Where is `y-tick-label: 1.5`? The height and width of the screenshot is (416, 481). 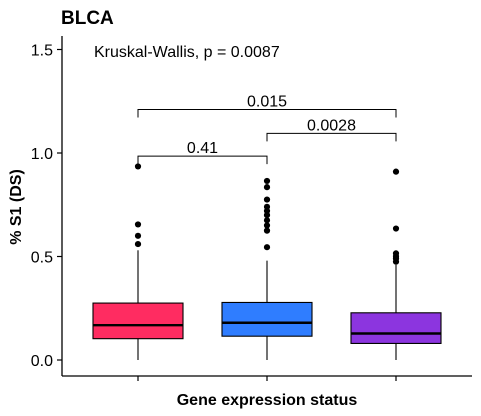
y-tick-label: 1.5 is located at coordinates (42, 51).